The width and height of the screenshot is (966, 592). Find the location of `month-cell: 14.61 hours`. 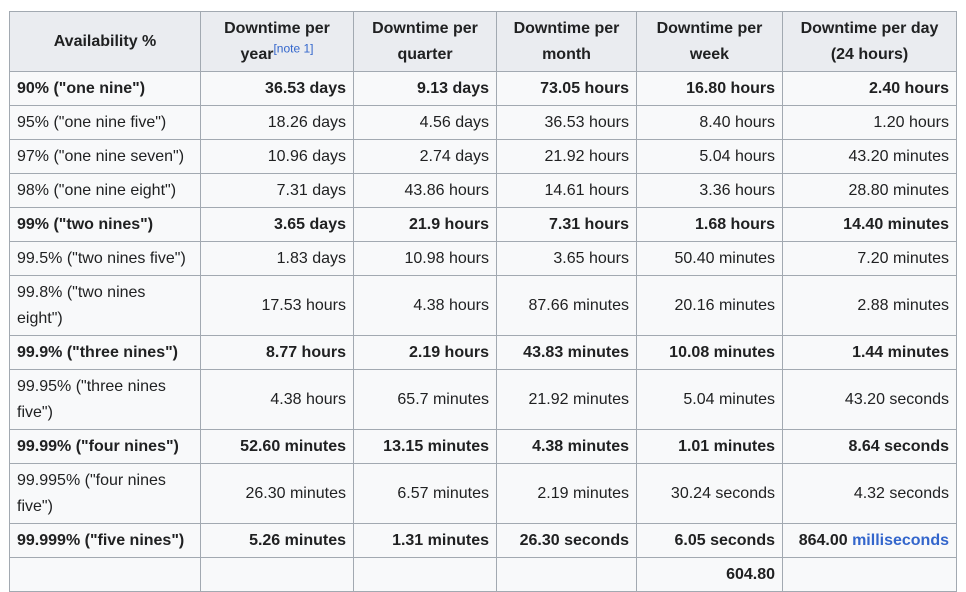

month-cell: 14.61 hours is located at coordinates (566, 190).